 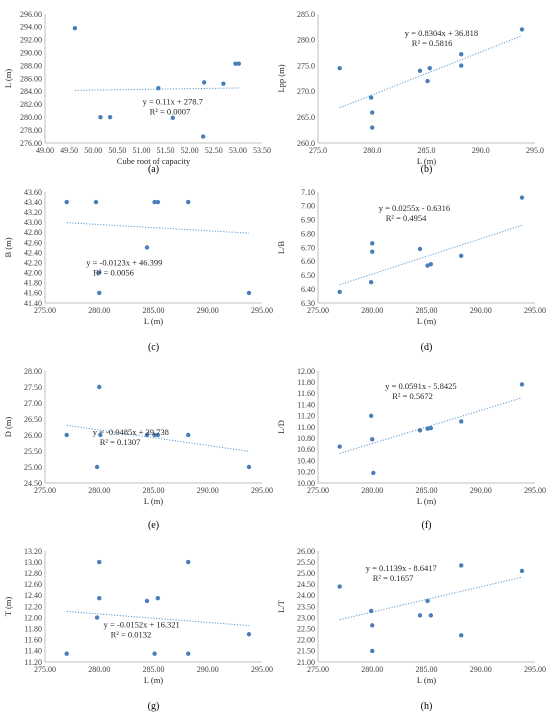 What do you see at coordinates (33, 640) in the screenshot?
I see `y-tick-label: 11.60` at bounding box center [33, 640].